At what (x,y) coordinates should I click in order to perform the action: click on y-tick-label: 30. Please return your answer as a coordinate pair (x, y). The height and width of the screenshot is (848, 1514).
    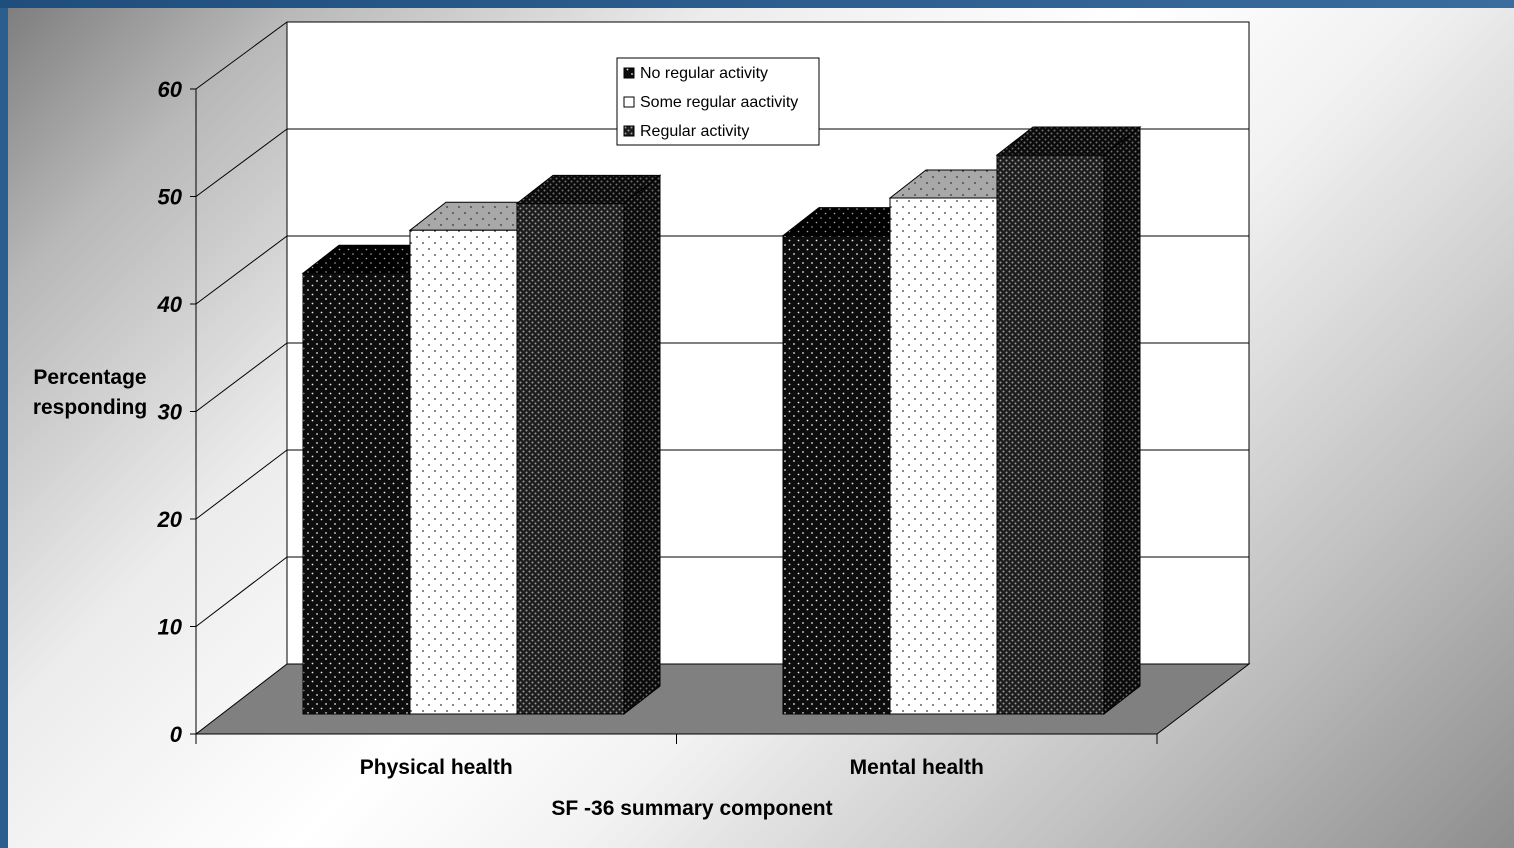
    Looking at the image, I should click on (170, 412).